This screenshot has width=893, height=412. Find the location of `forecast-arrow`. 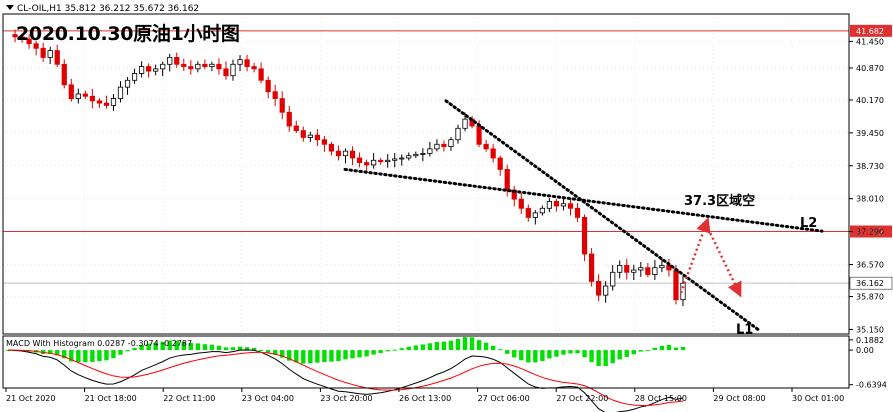

forecast-arrow is located at coordinates (695, 255).